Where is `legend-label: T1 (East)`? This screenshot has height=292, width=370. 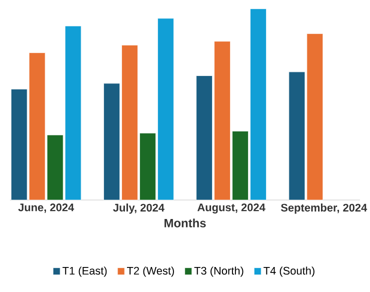
legend-label: T1 (East) is located at coordinates (84, 271).